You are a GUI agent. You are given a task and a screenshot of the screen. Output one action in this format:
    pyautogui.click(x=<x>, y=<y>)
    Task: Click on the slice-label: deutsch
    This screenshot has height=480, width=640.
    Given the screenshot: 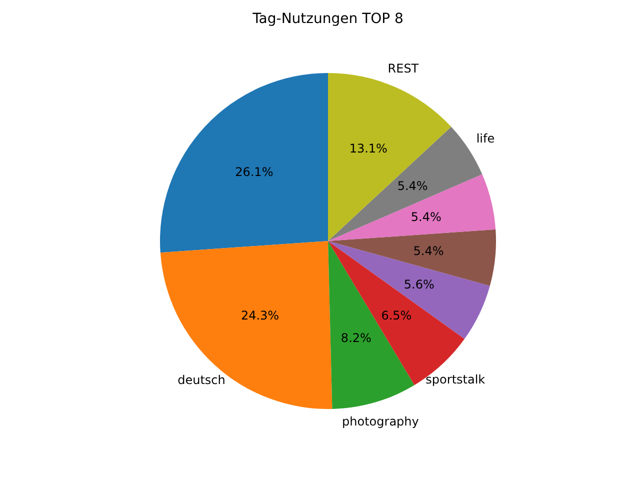 What is the action you would take?
    pyautogui.click(x=202, y=380)
    